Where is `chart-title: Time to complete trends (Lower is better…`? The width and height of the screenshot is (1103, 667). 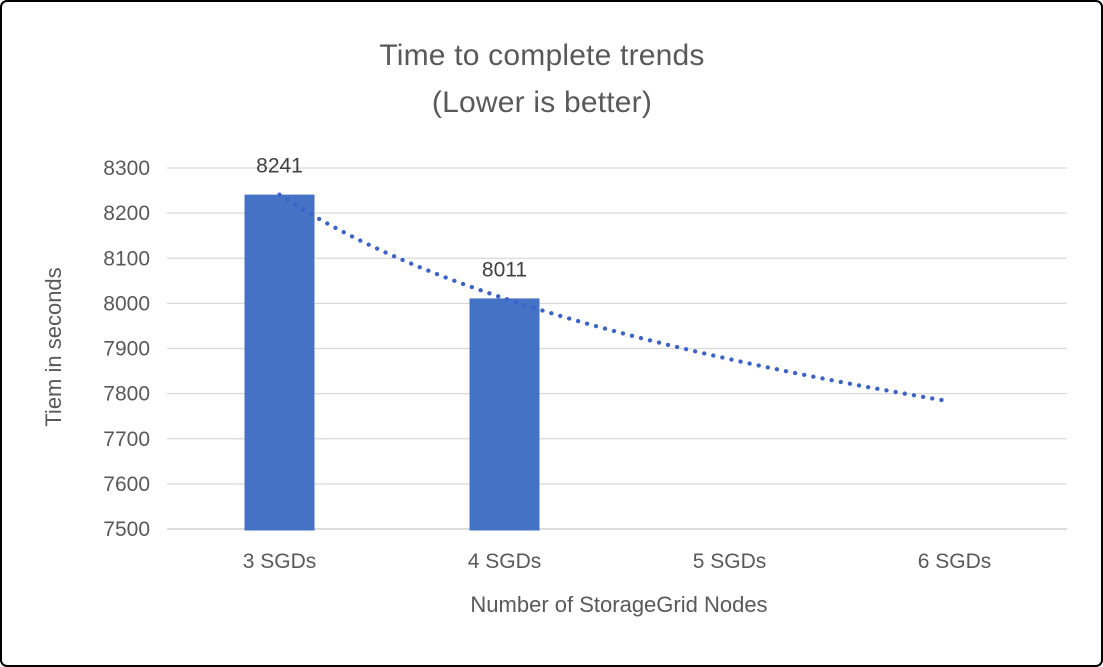 chart-title: Time to complete trends (Lower is better… is located at coordinates (542, 79).